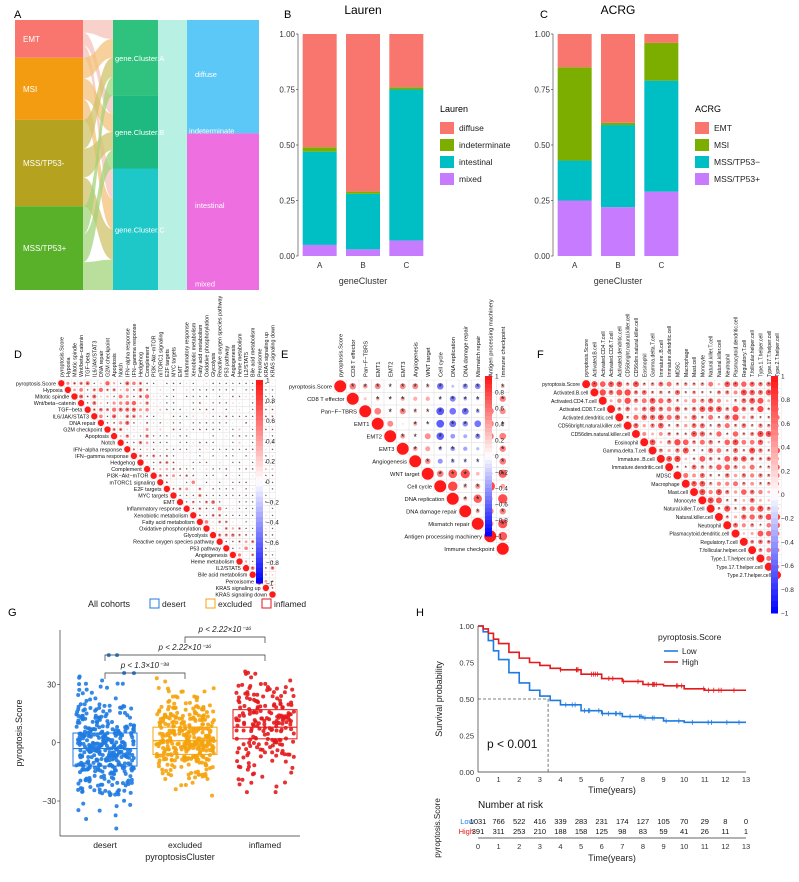 The height and width of the screenshot is (882, 799). I want to click on sankey-node-mss-tp53, so click(49, 248).